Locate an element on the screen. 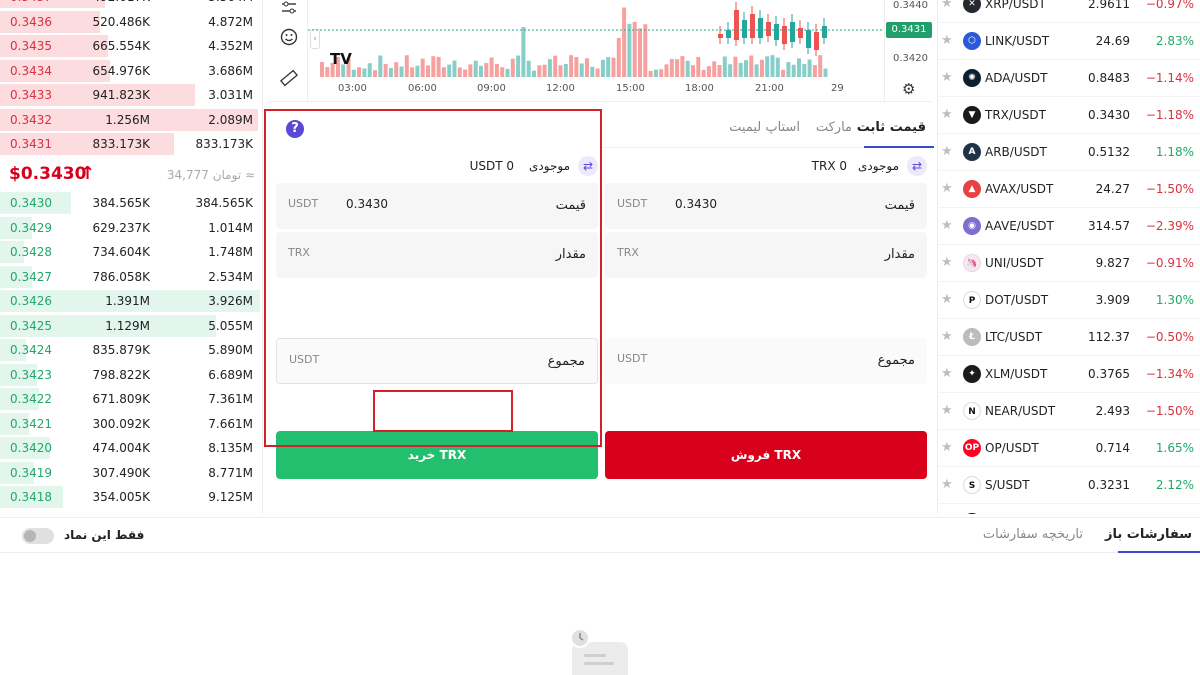  market-row: ★≡APT/USDT4.402.34% is located at coordinates (1069, 509).